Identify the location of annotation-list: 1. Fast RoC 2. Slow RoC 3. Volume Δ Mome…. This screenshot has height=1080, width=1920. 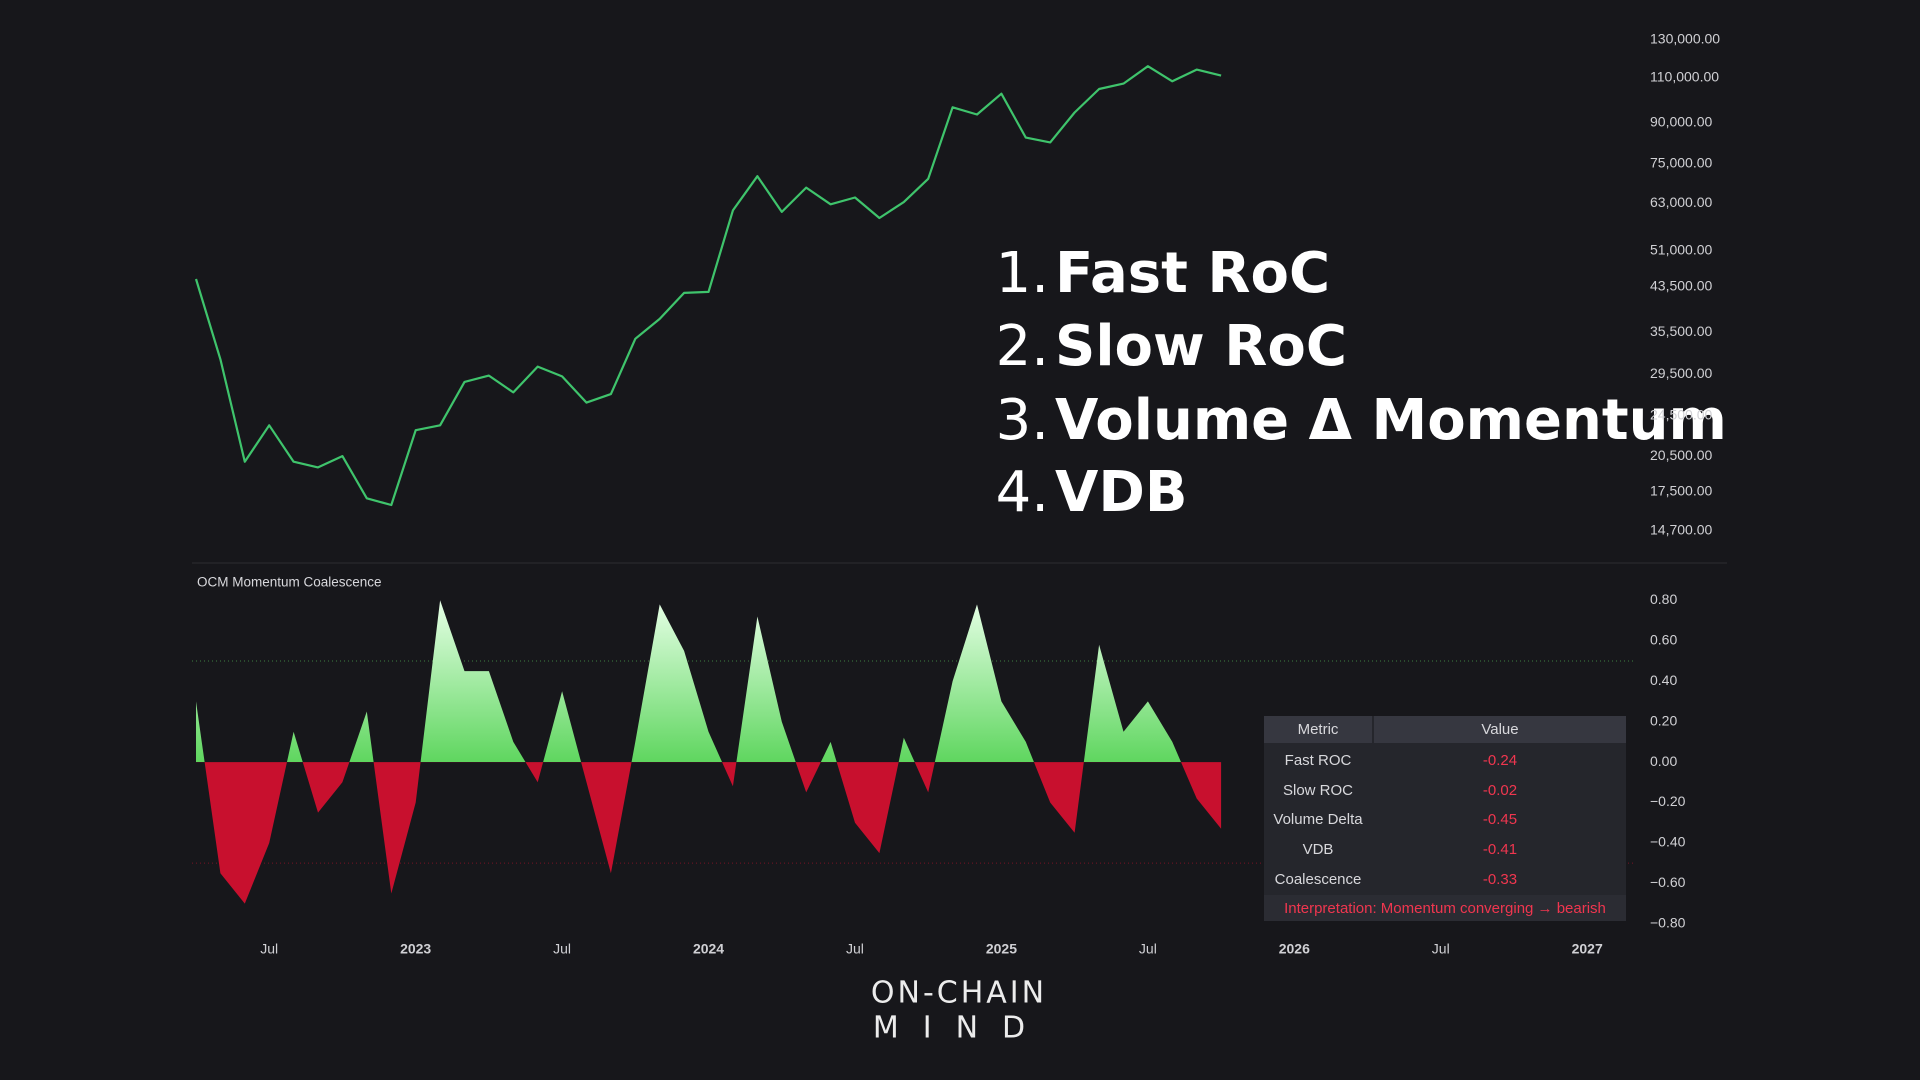
(1361, 383).